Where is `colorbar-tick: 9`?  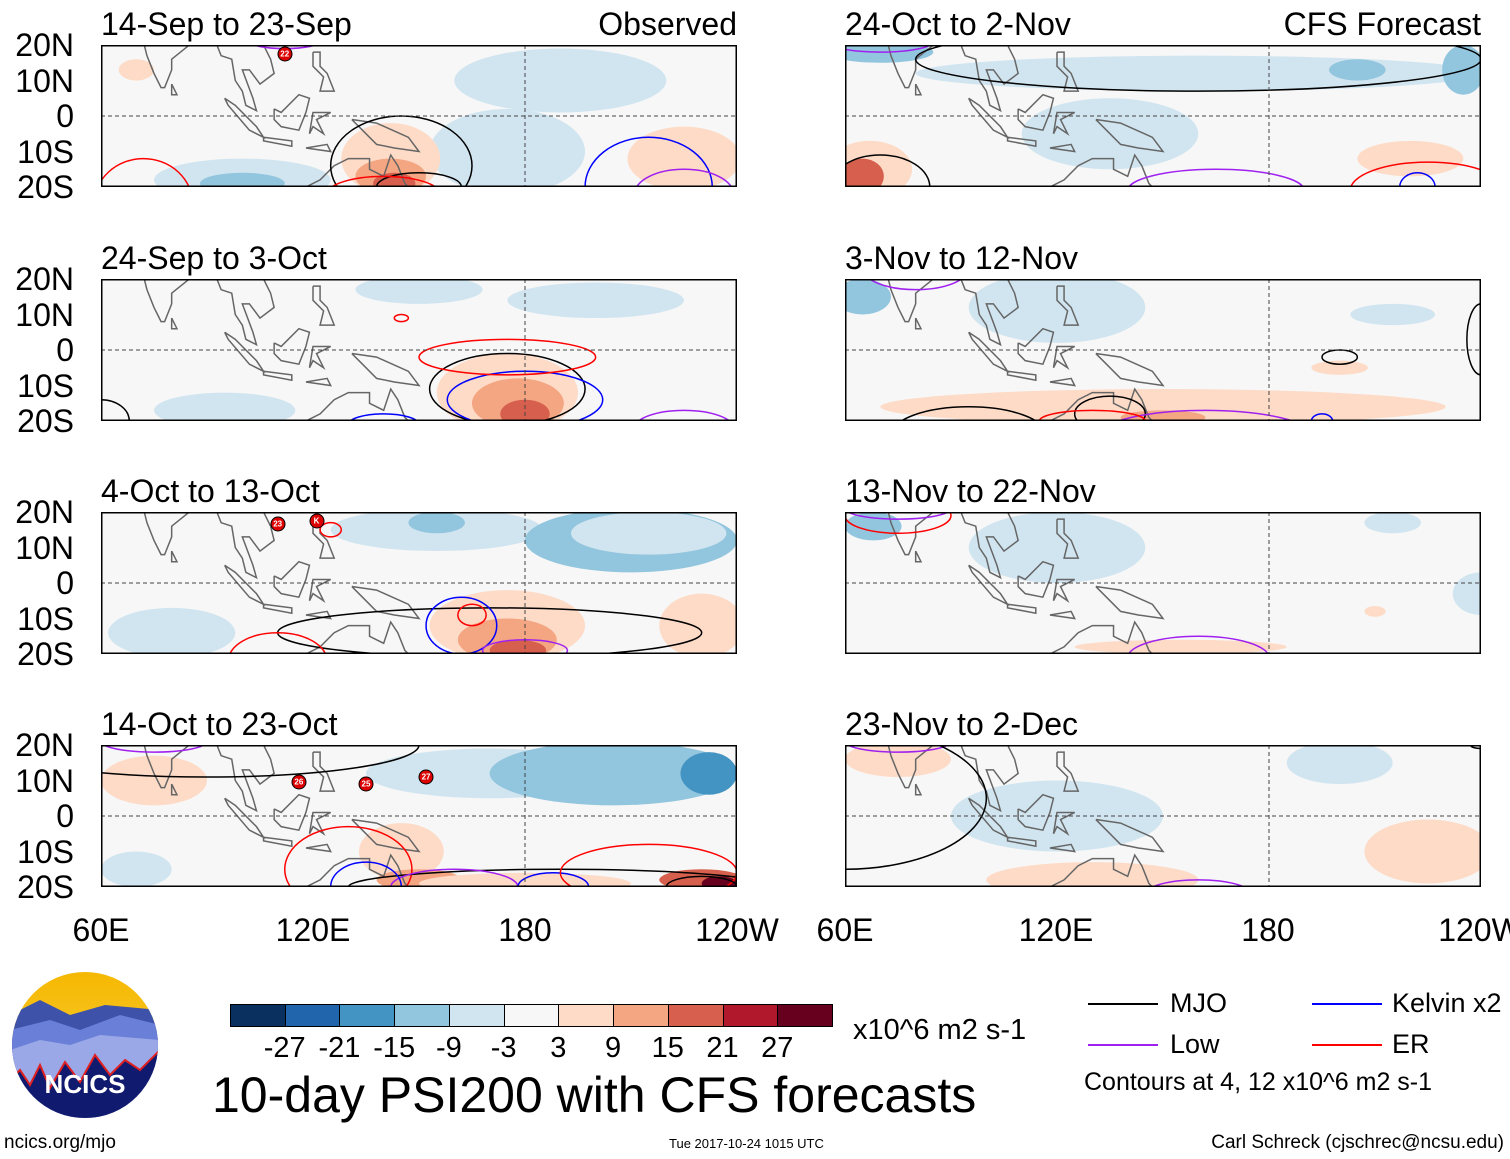 colorbar-tick: 9 is located at coordinates (613, 1048).